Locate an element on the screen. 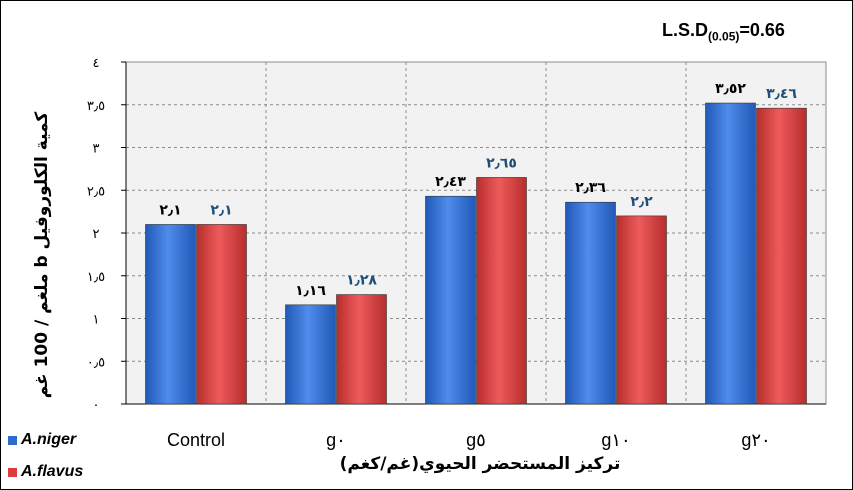  x-axis-label: تركيز المستحضر الحيوي(غم/كغم) is located at coordinates (480, 464).